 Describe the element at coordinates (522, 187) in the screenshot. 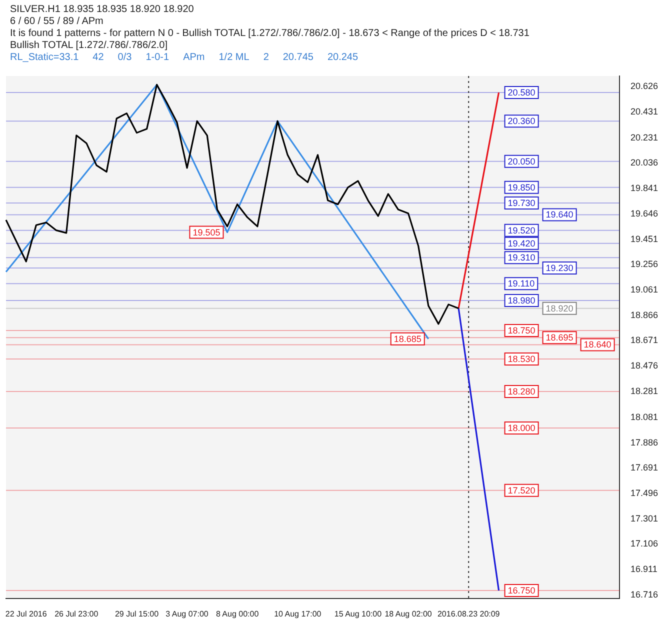

I see `ref-line-label: 19.850` at that location.